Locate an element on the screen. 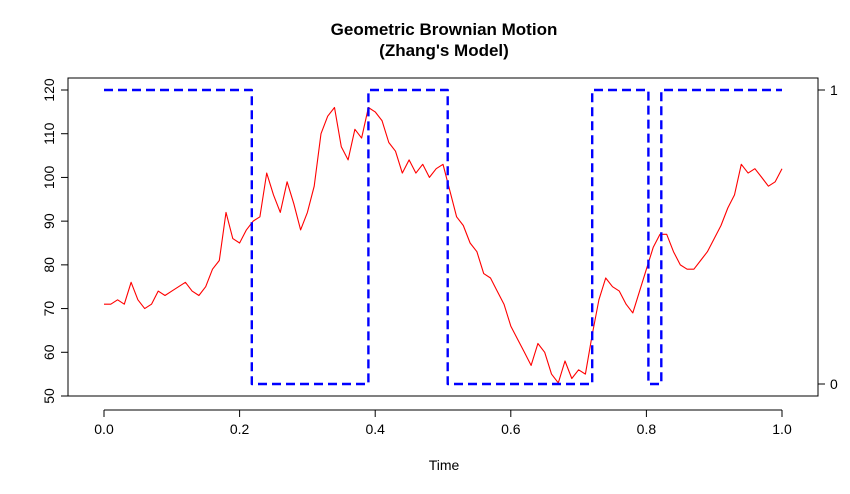  chart-title: Geometric Brownian Motion is located at coordinates (444, 29).